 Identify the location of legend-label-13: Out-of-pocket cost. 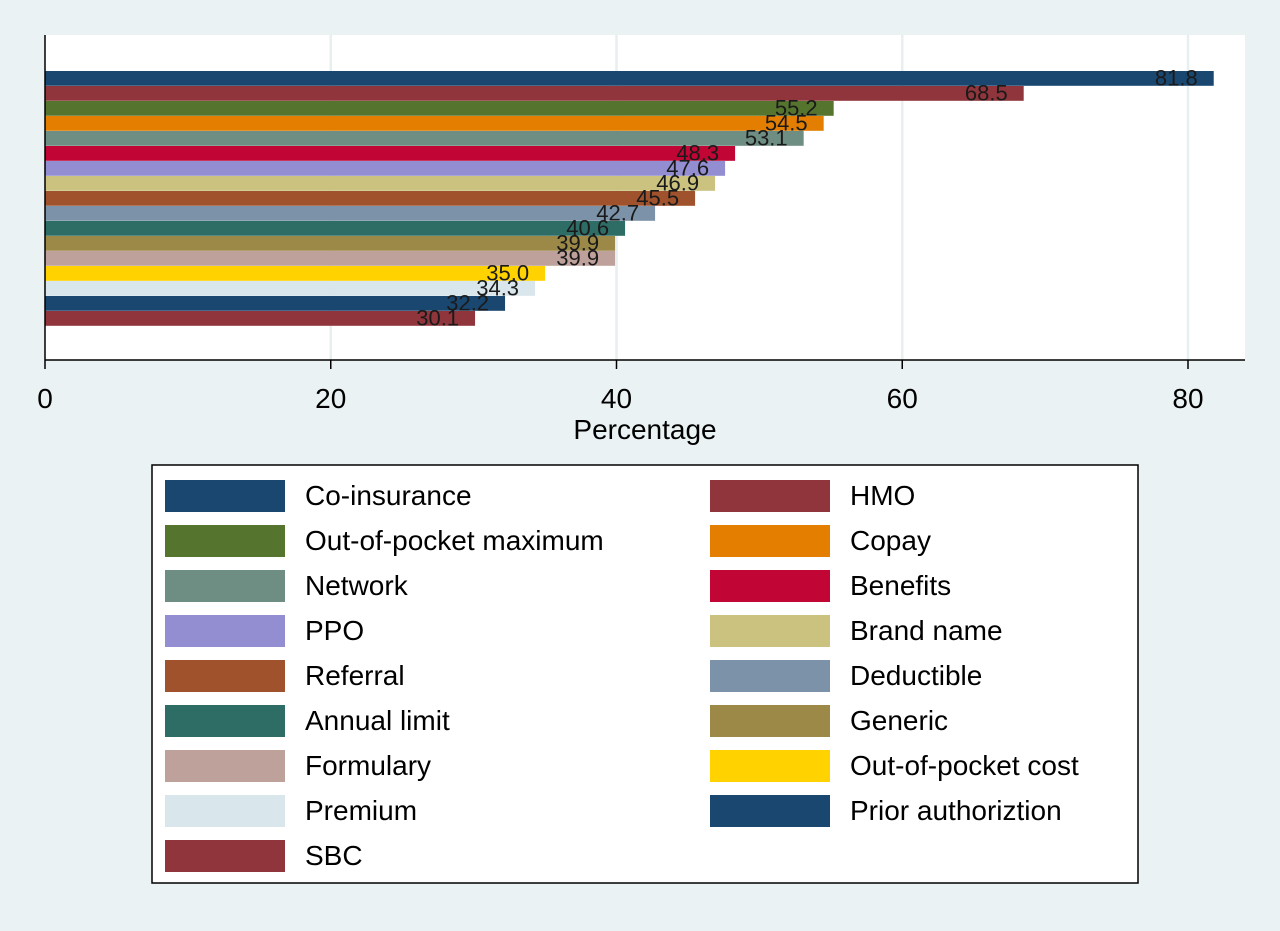
(964, 765).